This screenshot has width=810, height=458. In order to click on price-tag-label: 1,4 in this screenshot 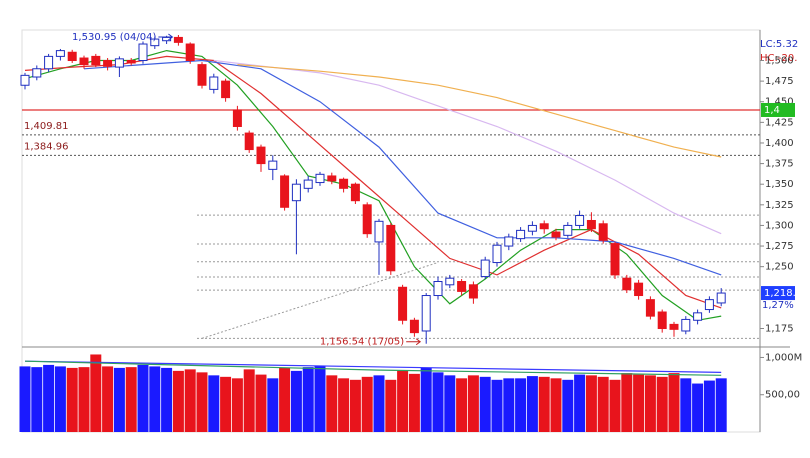, I will do `click(772, 110)`.